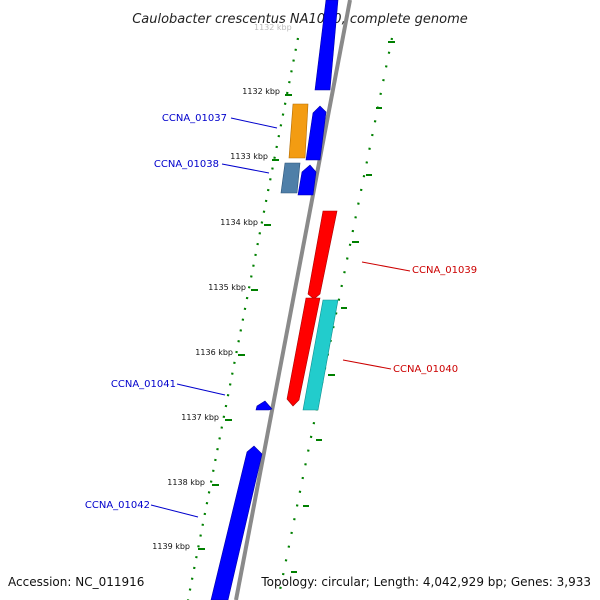 Image resolution: width=600 pixels, height=600 pixels. What do you see at coordinates (326, 45) in the screenshot?
I see `gene-forward-top` at bounding box center [326, 45].